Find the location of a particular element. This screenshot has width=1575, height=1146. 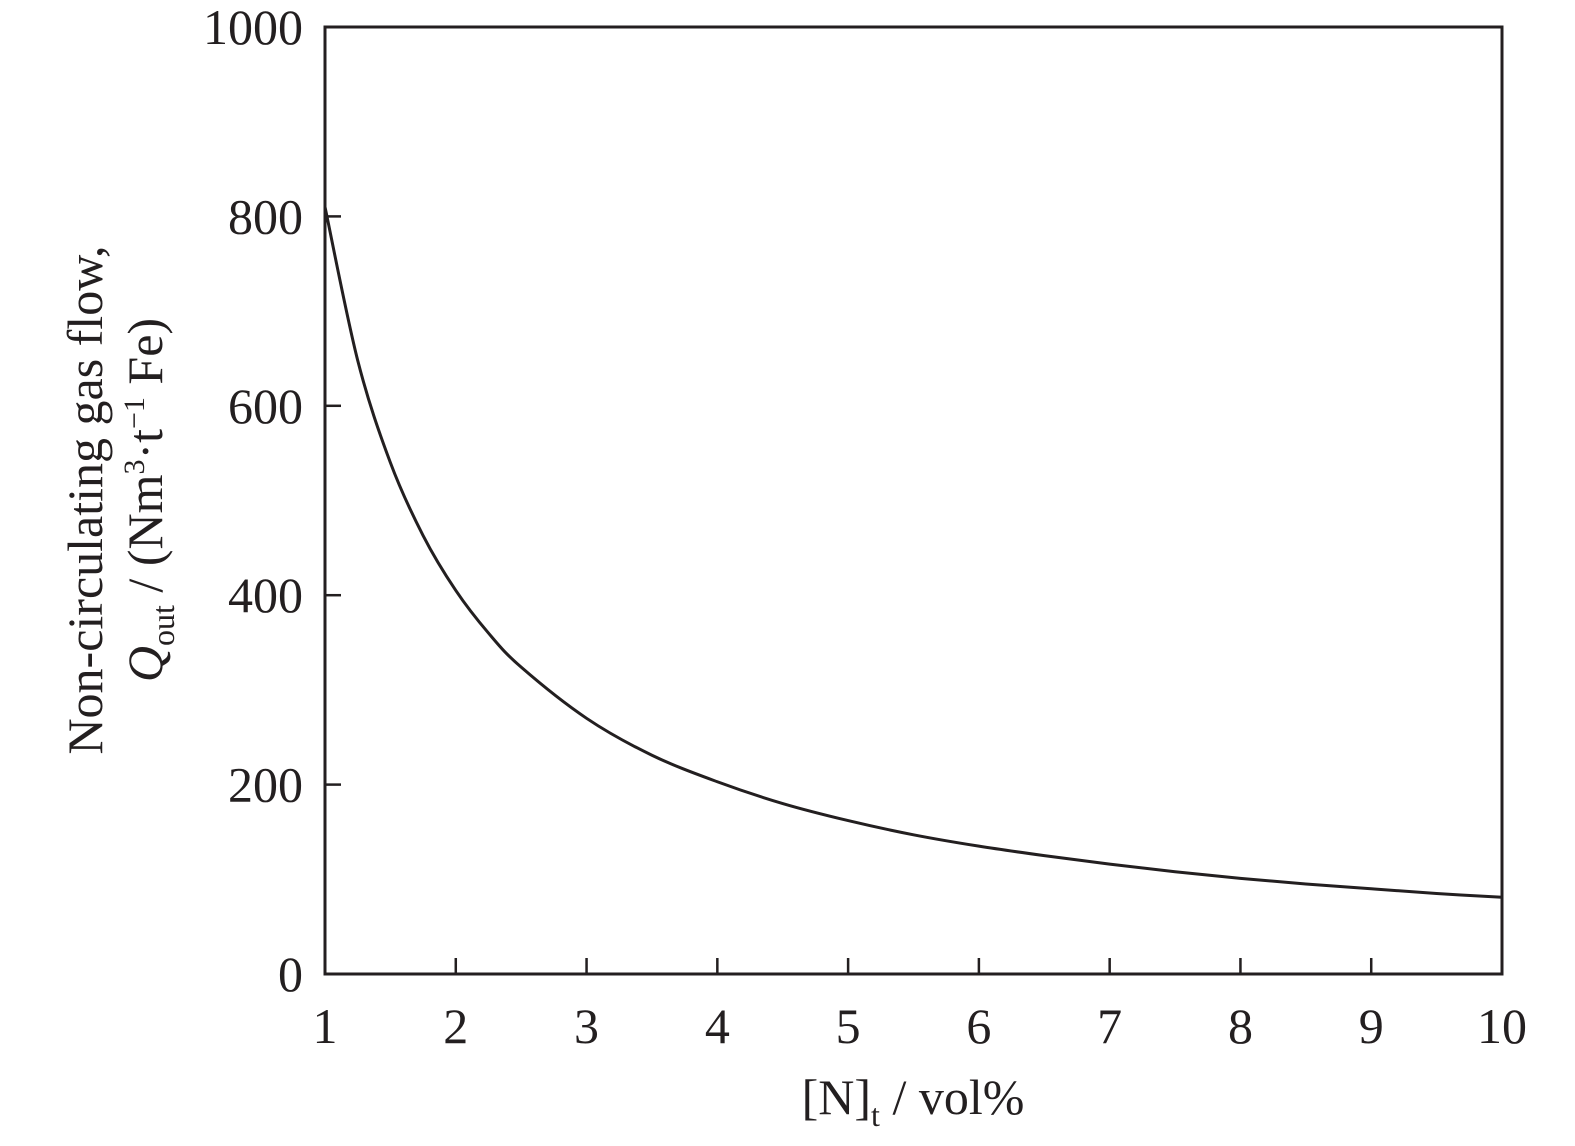

y-tick-label: 400 is located at coordinates (265, 595).